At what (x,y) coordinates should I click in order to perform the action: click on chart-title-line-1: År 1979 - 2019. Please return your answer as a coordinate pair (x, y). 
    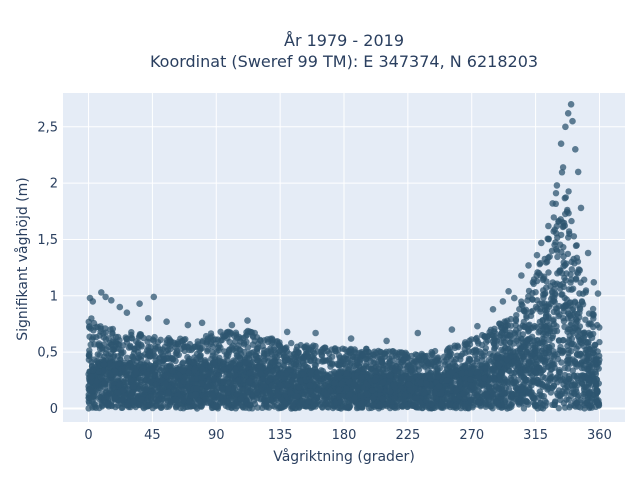
    Looking at the image, I should click on (344, 40).